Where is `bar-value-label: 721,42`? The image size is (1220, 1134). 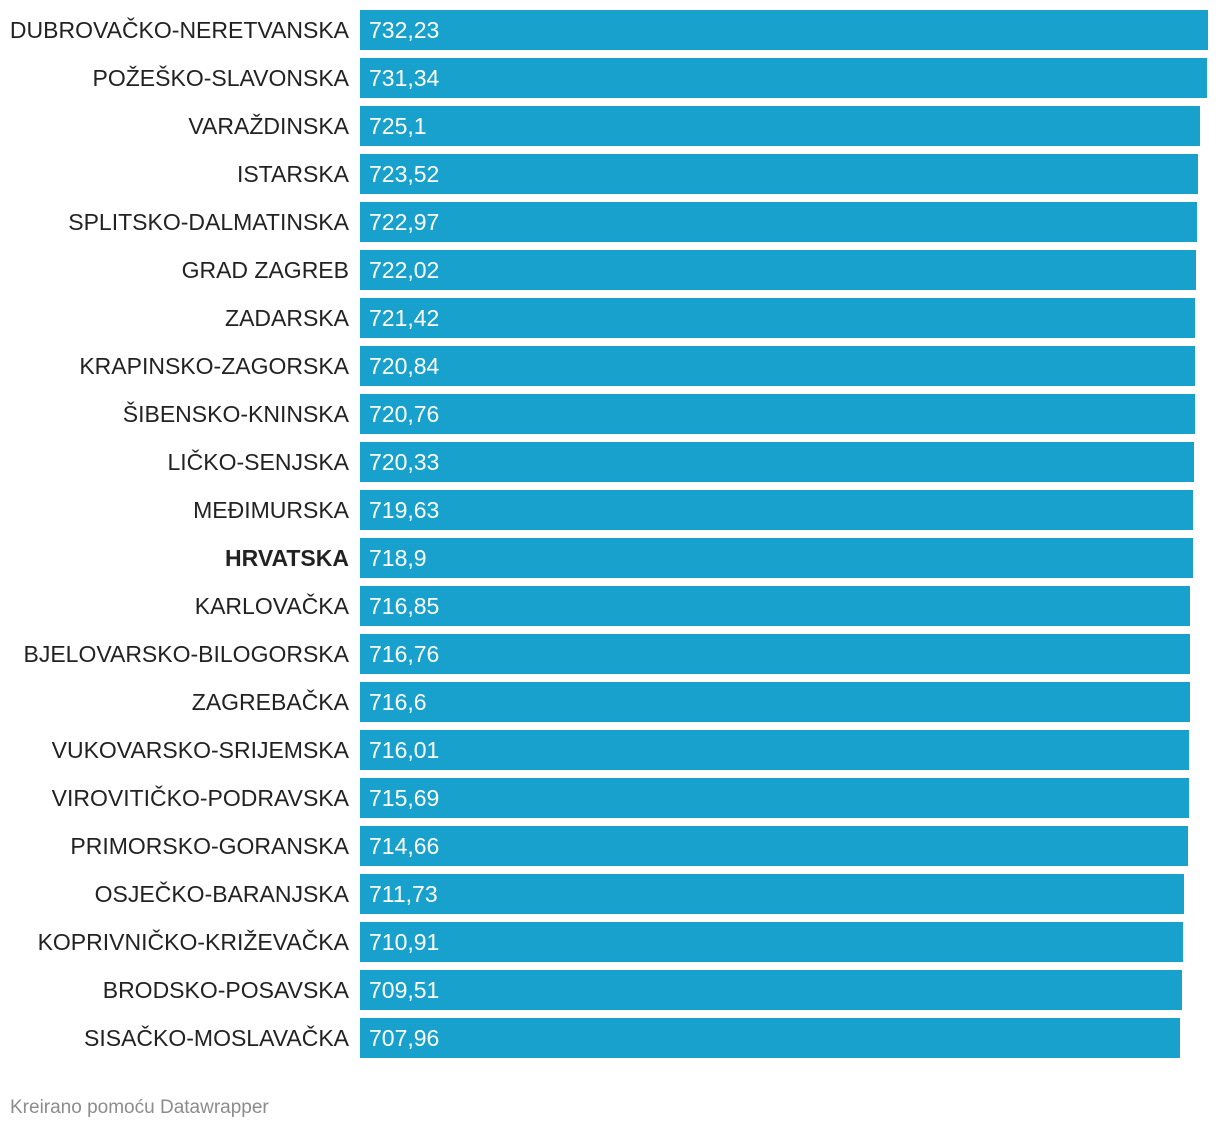 bar-value-label: 721,42 is located at coordinates (404, 318).